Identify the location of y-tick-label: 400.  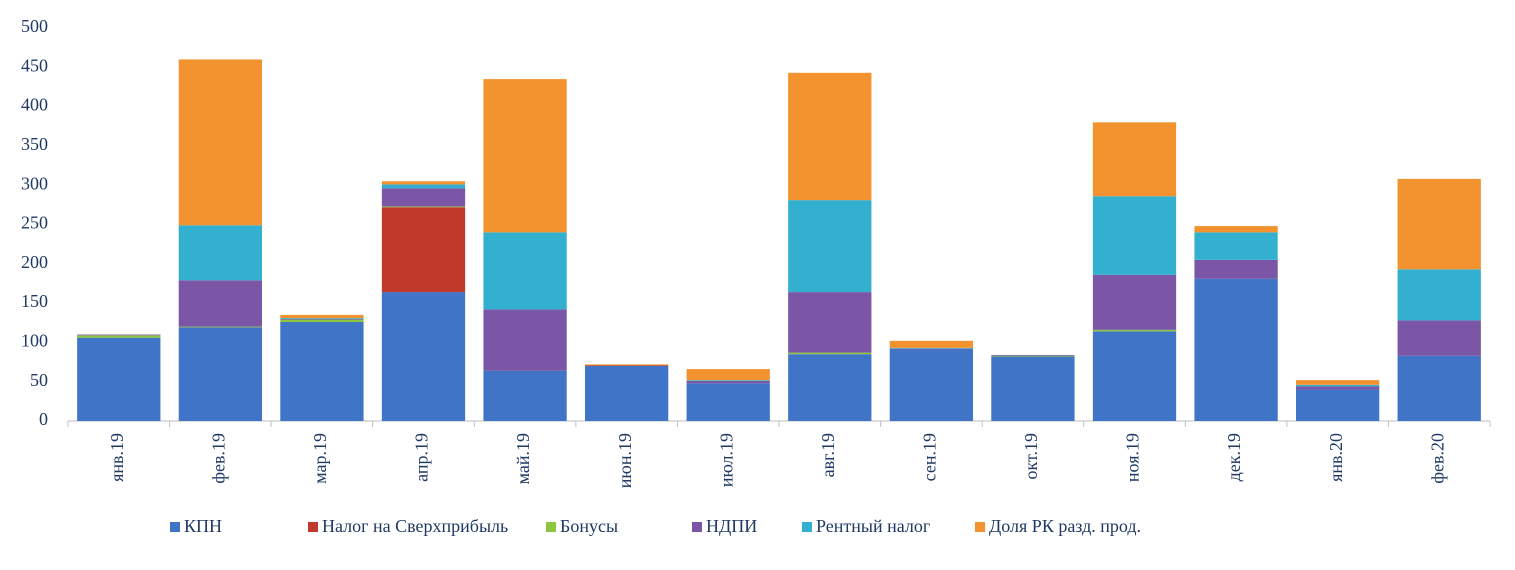
(34, 105).